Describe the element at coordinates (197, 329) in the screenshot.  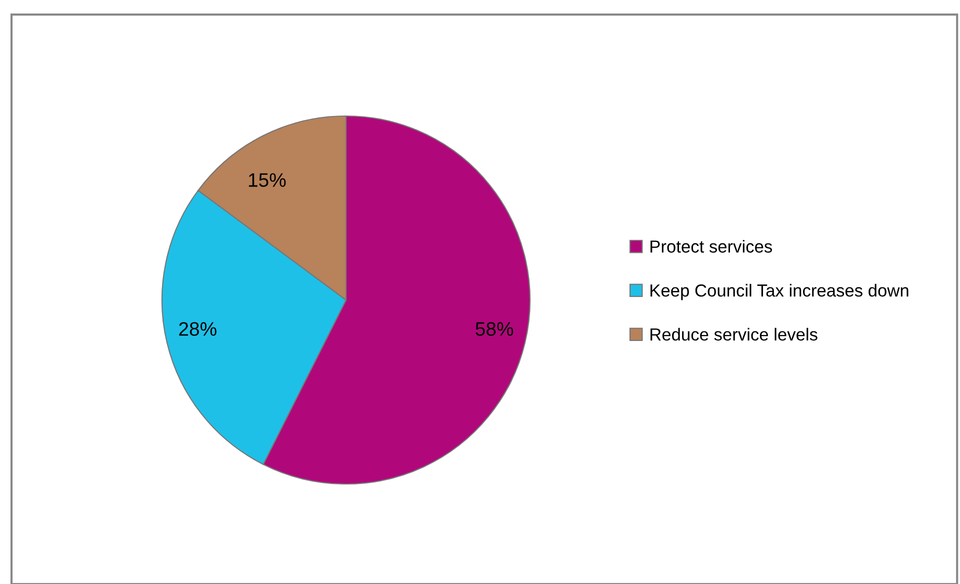
I see `data-label: 28%` at that location.